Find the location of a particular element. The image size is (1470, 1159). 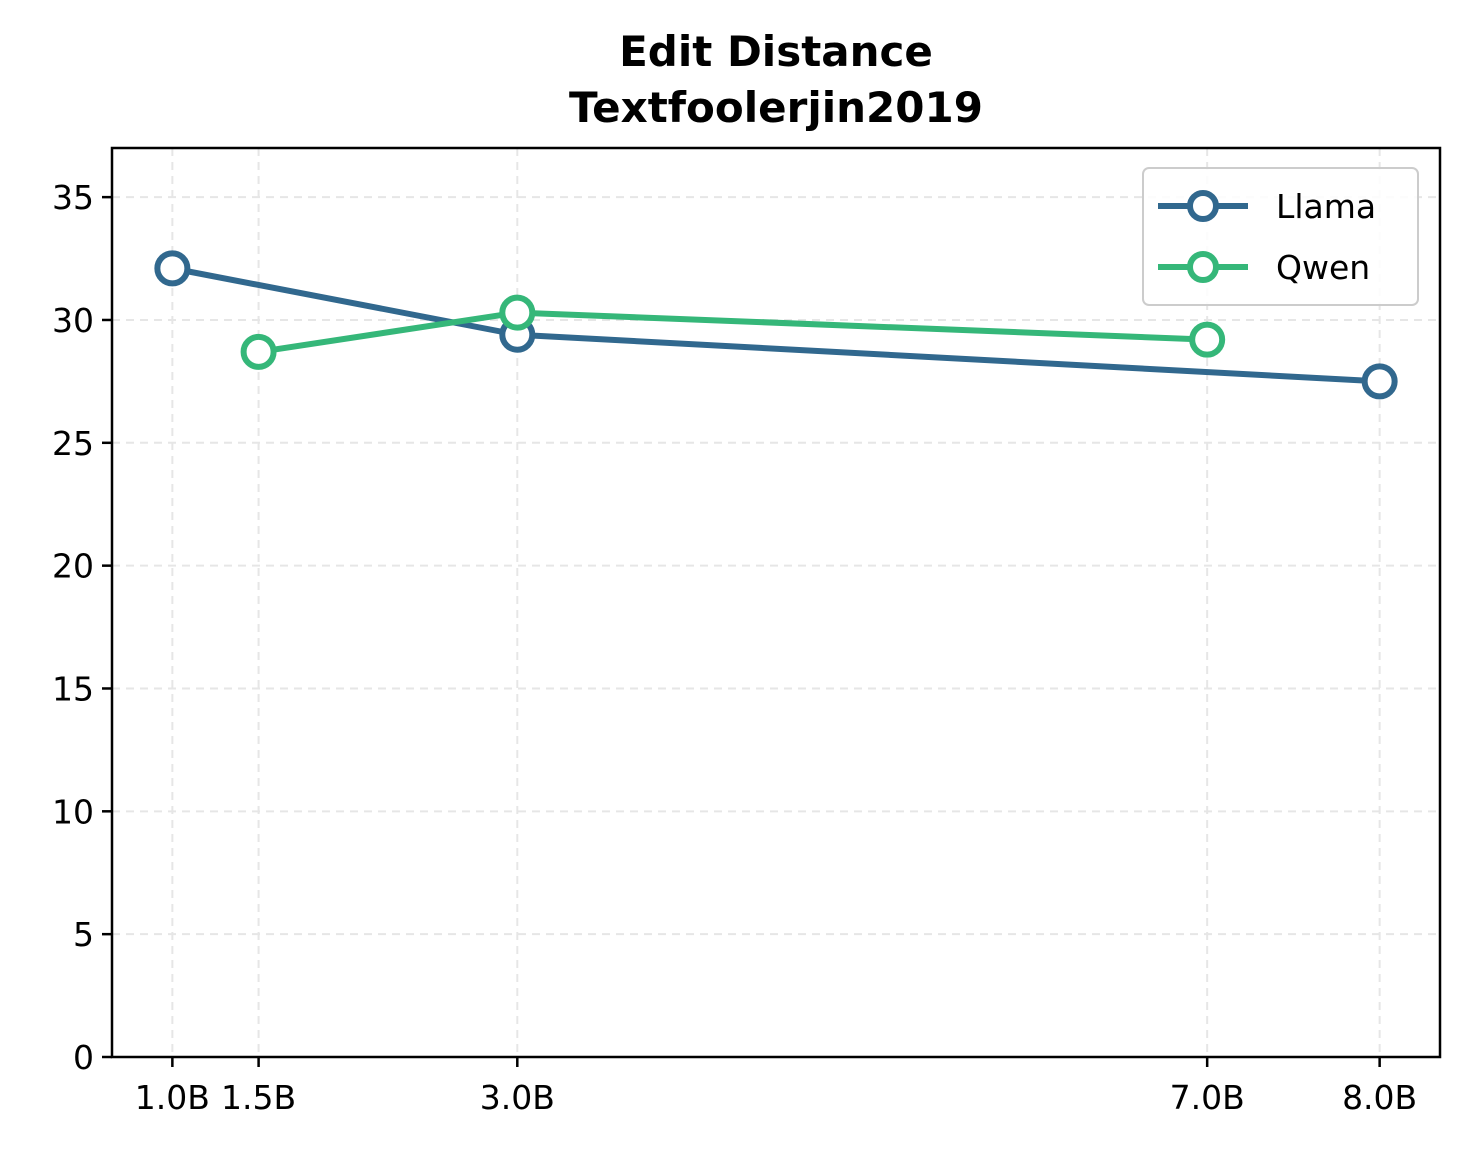

y-tick-label: 5 is located at coordinates (83, 934).